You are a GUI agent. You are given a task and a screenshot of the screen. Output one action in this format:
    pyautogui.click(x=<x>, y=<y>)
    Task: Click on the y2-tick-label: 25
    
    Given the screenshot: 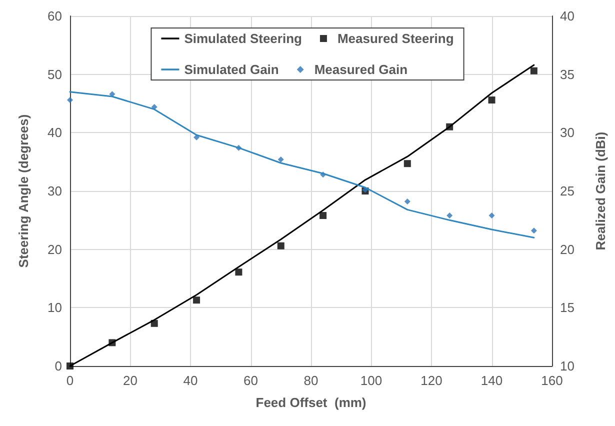 What is the action you would take?
    pyautogui.click(x=567, y=191)
    